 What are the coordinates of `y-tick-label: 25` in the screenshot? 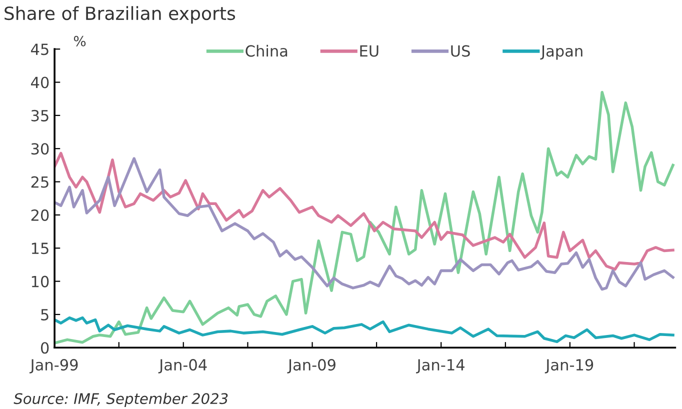 It's located at (39, 182).